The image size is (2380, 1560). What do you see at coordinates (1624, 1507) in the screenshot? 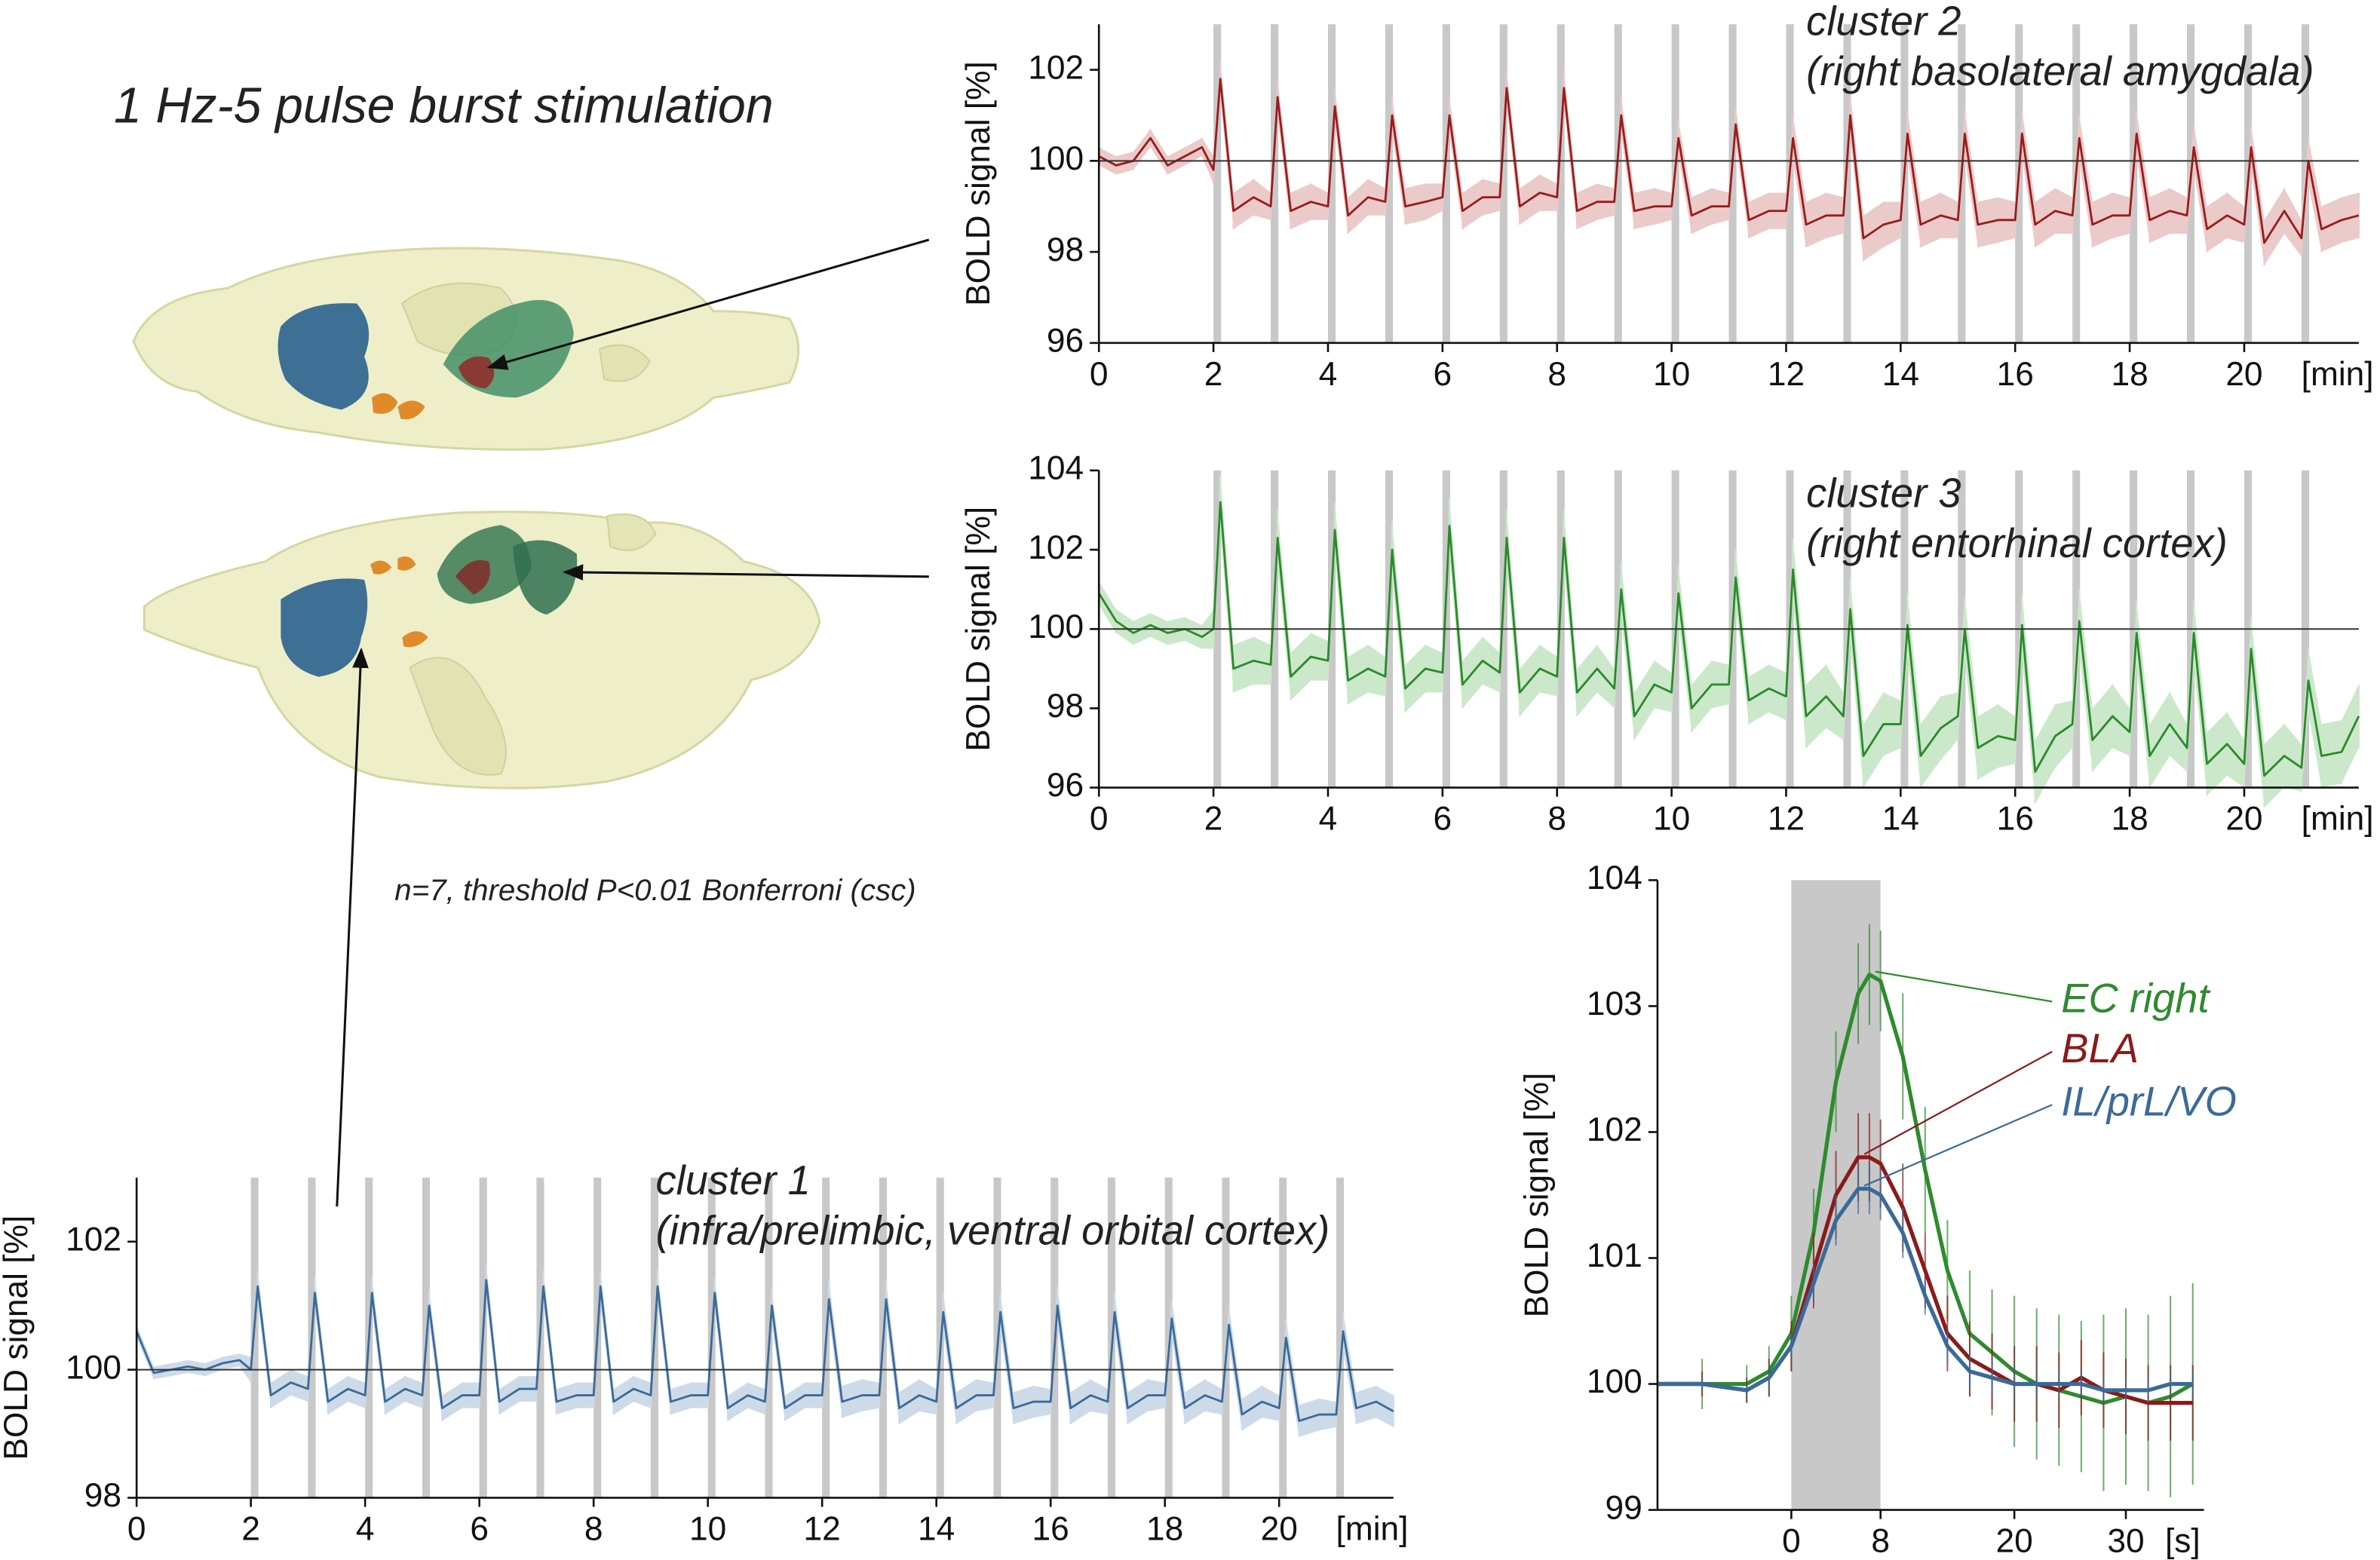
I see `y-tick-label: 99` at bounding box center [1624, 1507].